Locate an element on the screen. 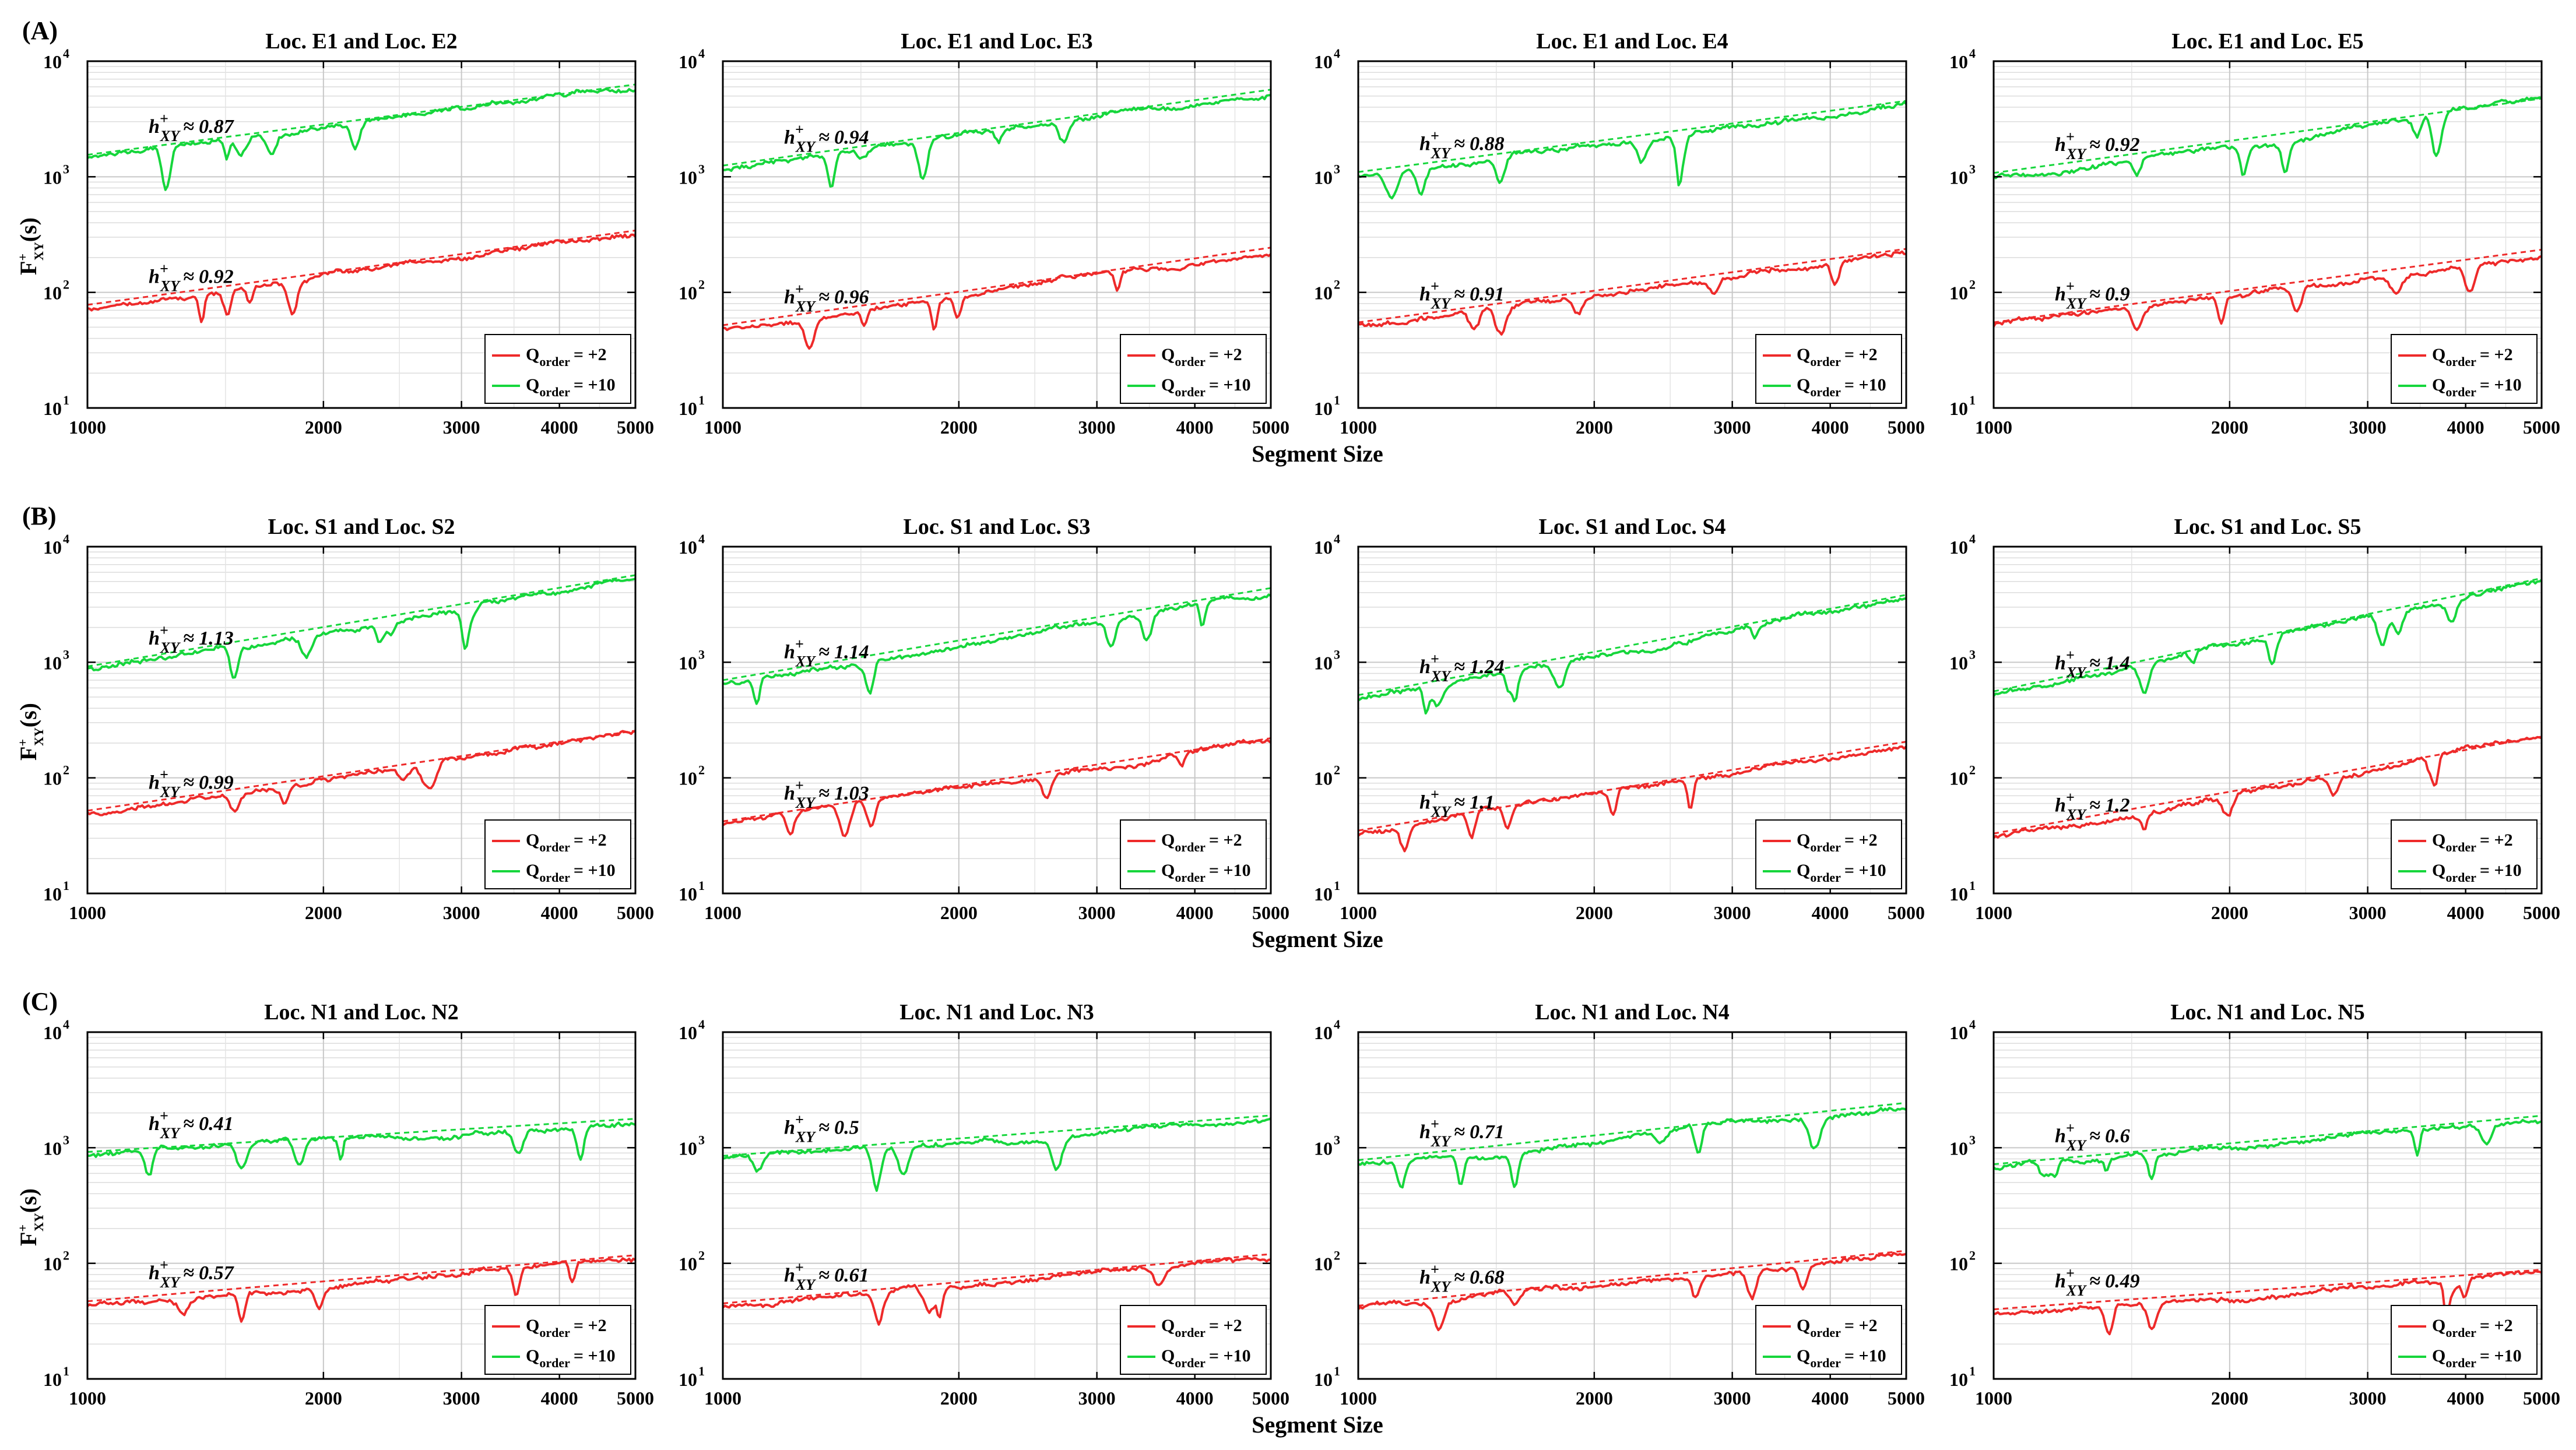  anno-symbol: h is located at coordinates (1425, 143).